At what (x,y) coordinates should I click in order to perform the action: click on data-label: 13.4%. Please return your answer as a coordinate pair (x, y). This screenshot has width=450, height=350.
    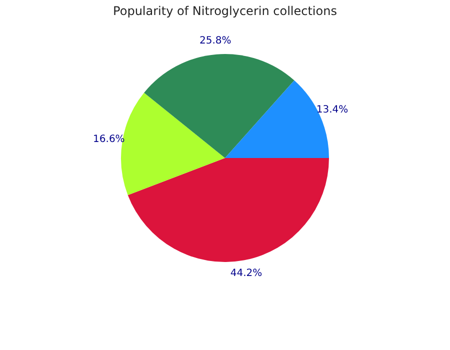
    Looking at the image, I should click on (332, 110).